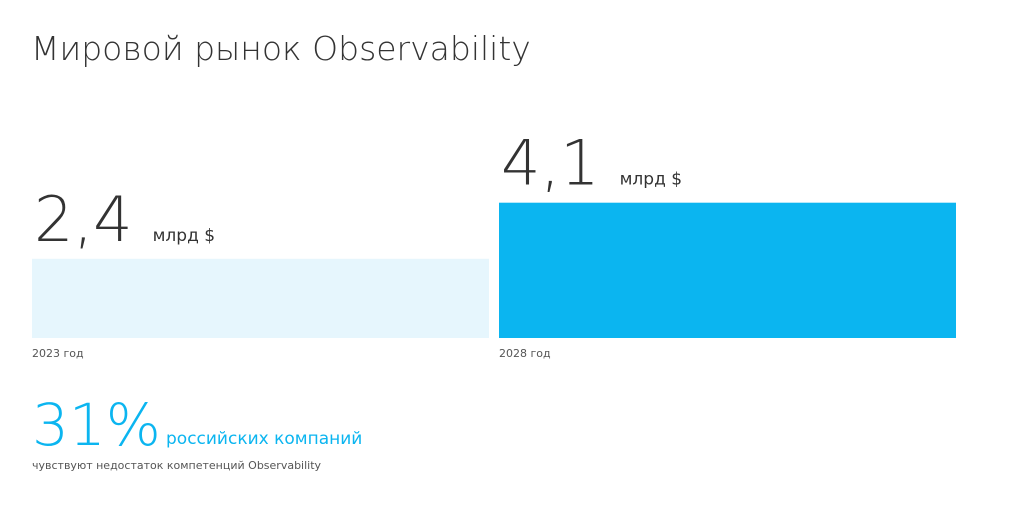  I want to click on value-label: 2,4, so click(83, 219).